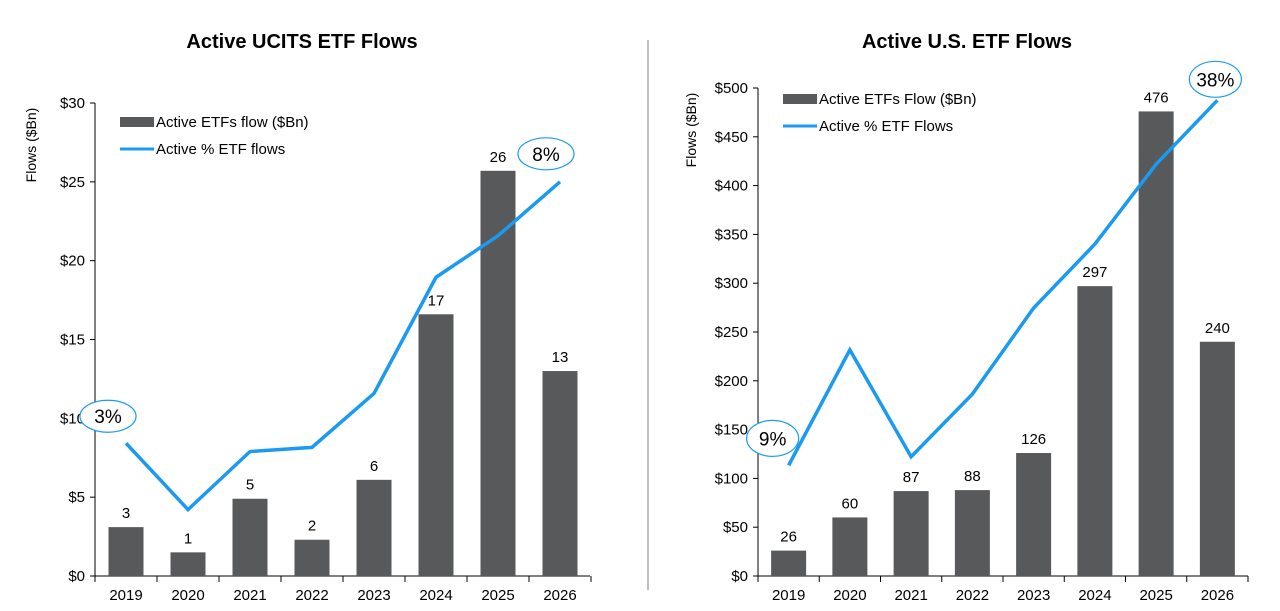  What do you see at coordinates (76, 497) in the screenshot?
I see `y-tick-label: $5` at bounding box center [76, 497].